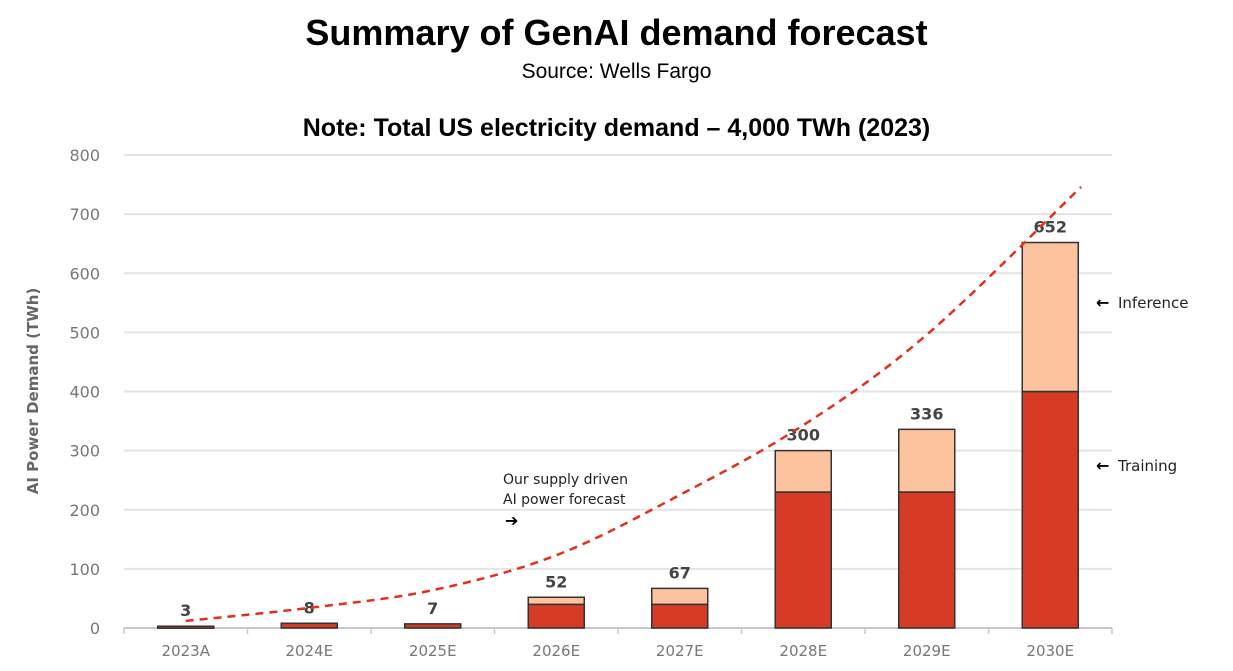  What do you see at coordinates (556, 651) in the screenshot?
I see `x-tick-label: 2026E` at bounding box center [556, 651].